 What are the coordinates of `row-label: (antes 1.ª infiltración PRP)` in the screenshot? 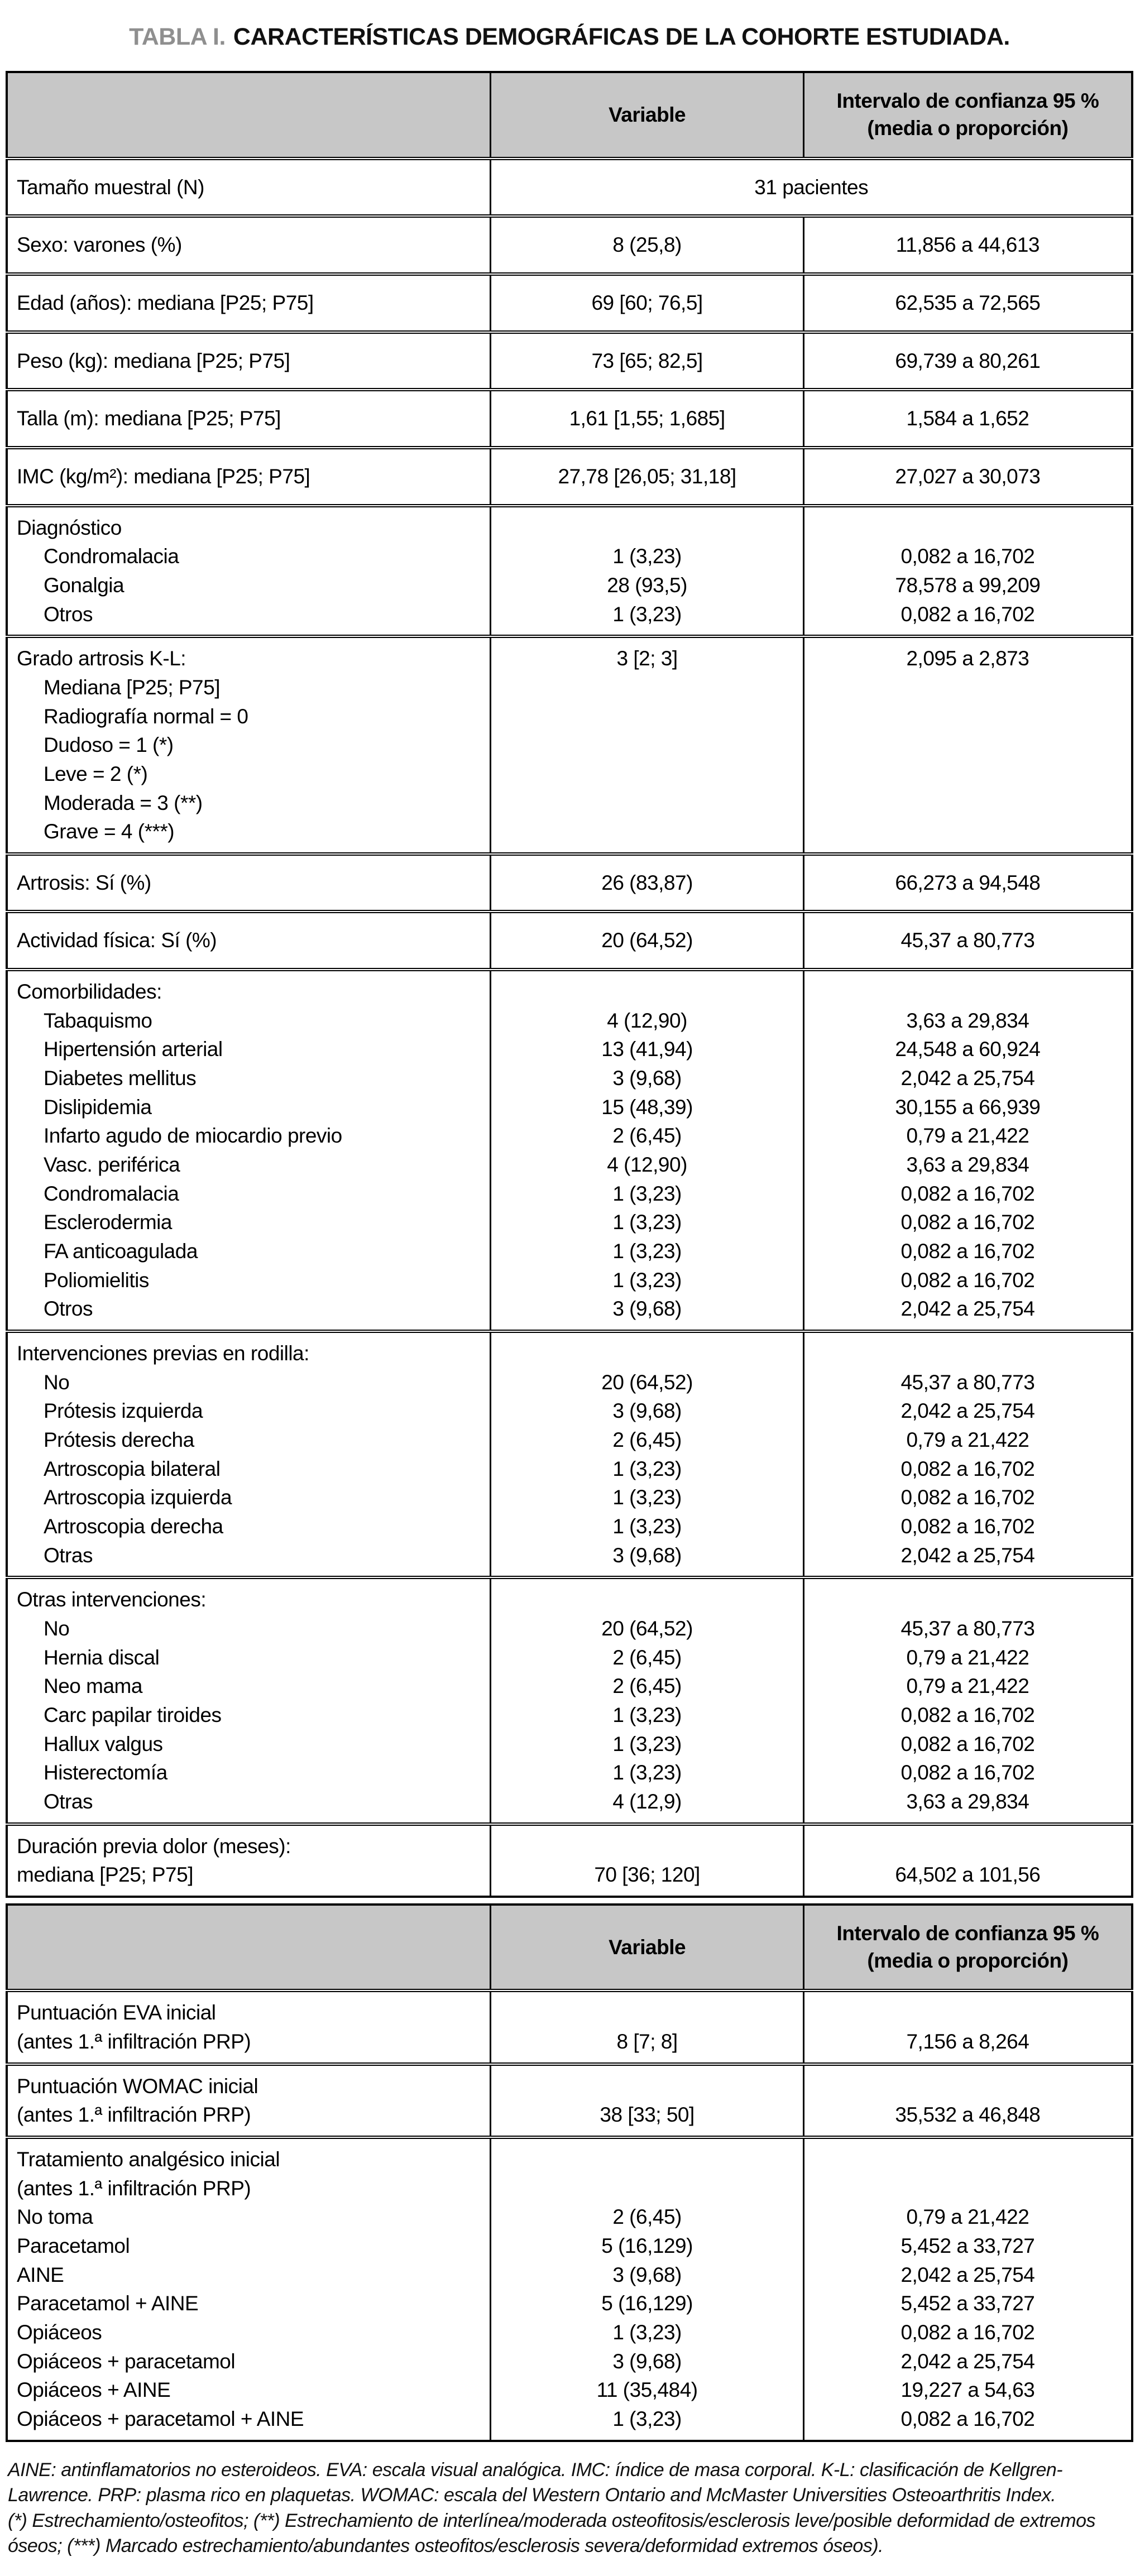 It's located at (134, 2188).